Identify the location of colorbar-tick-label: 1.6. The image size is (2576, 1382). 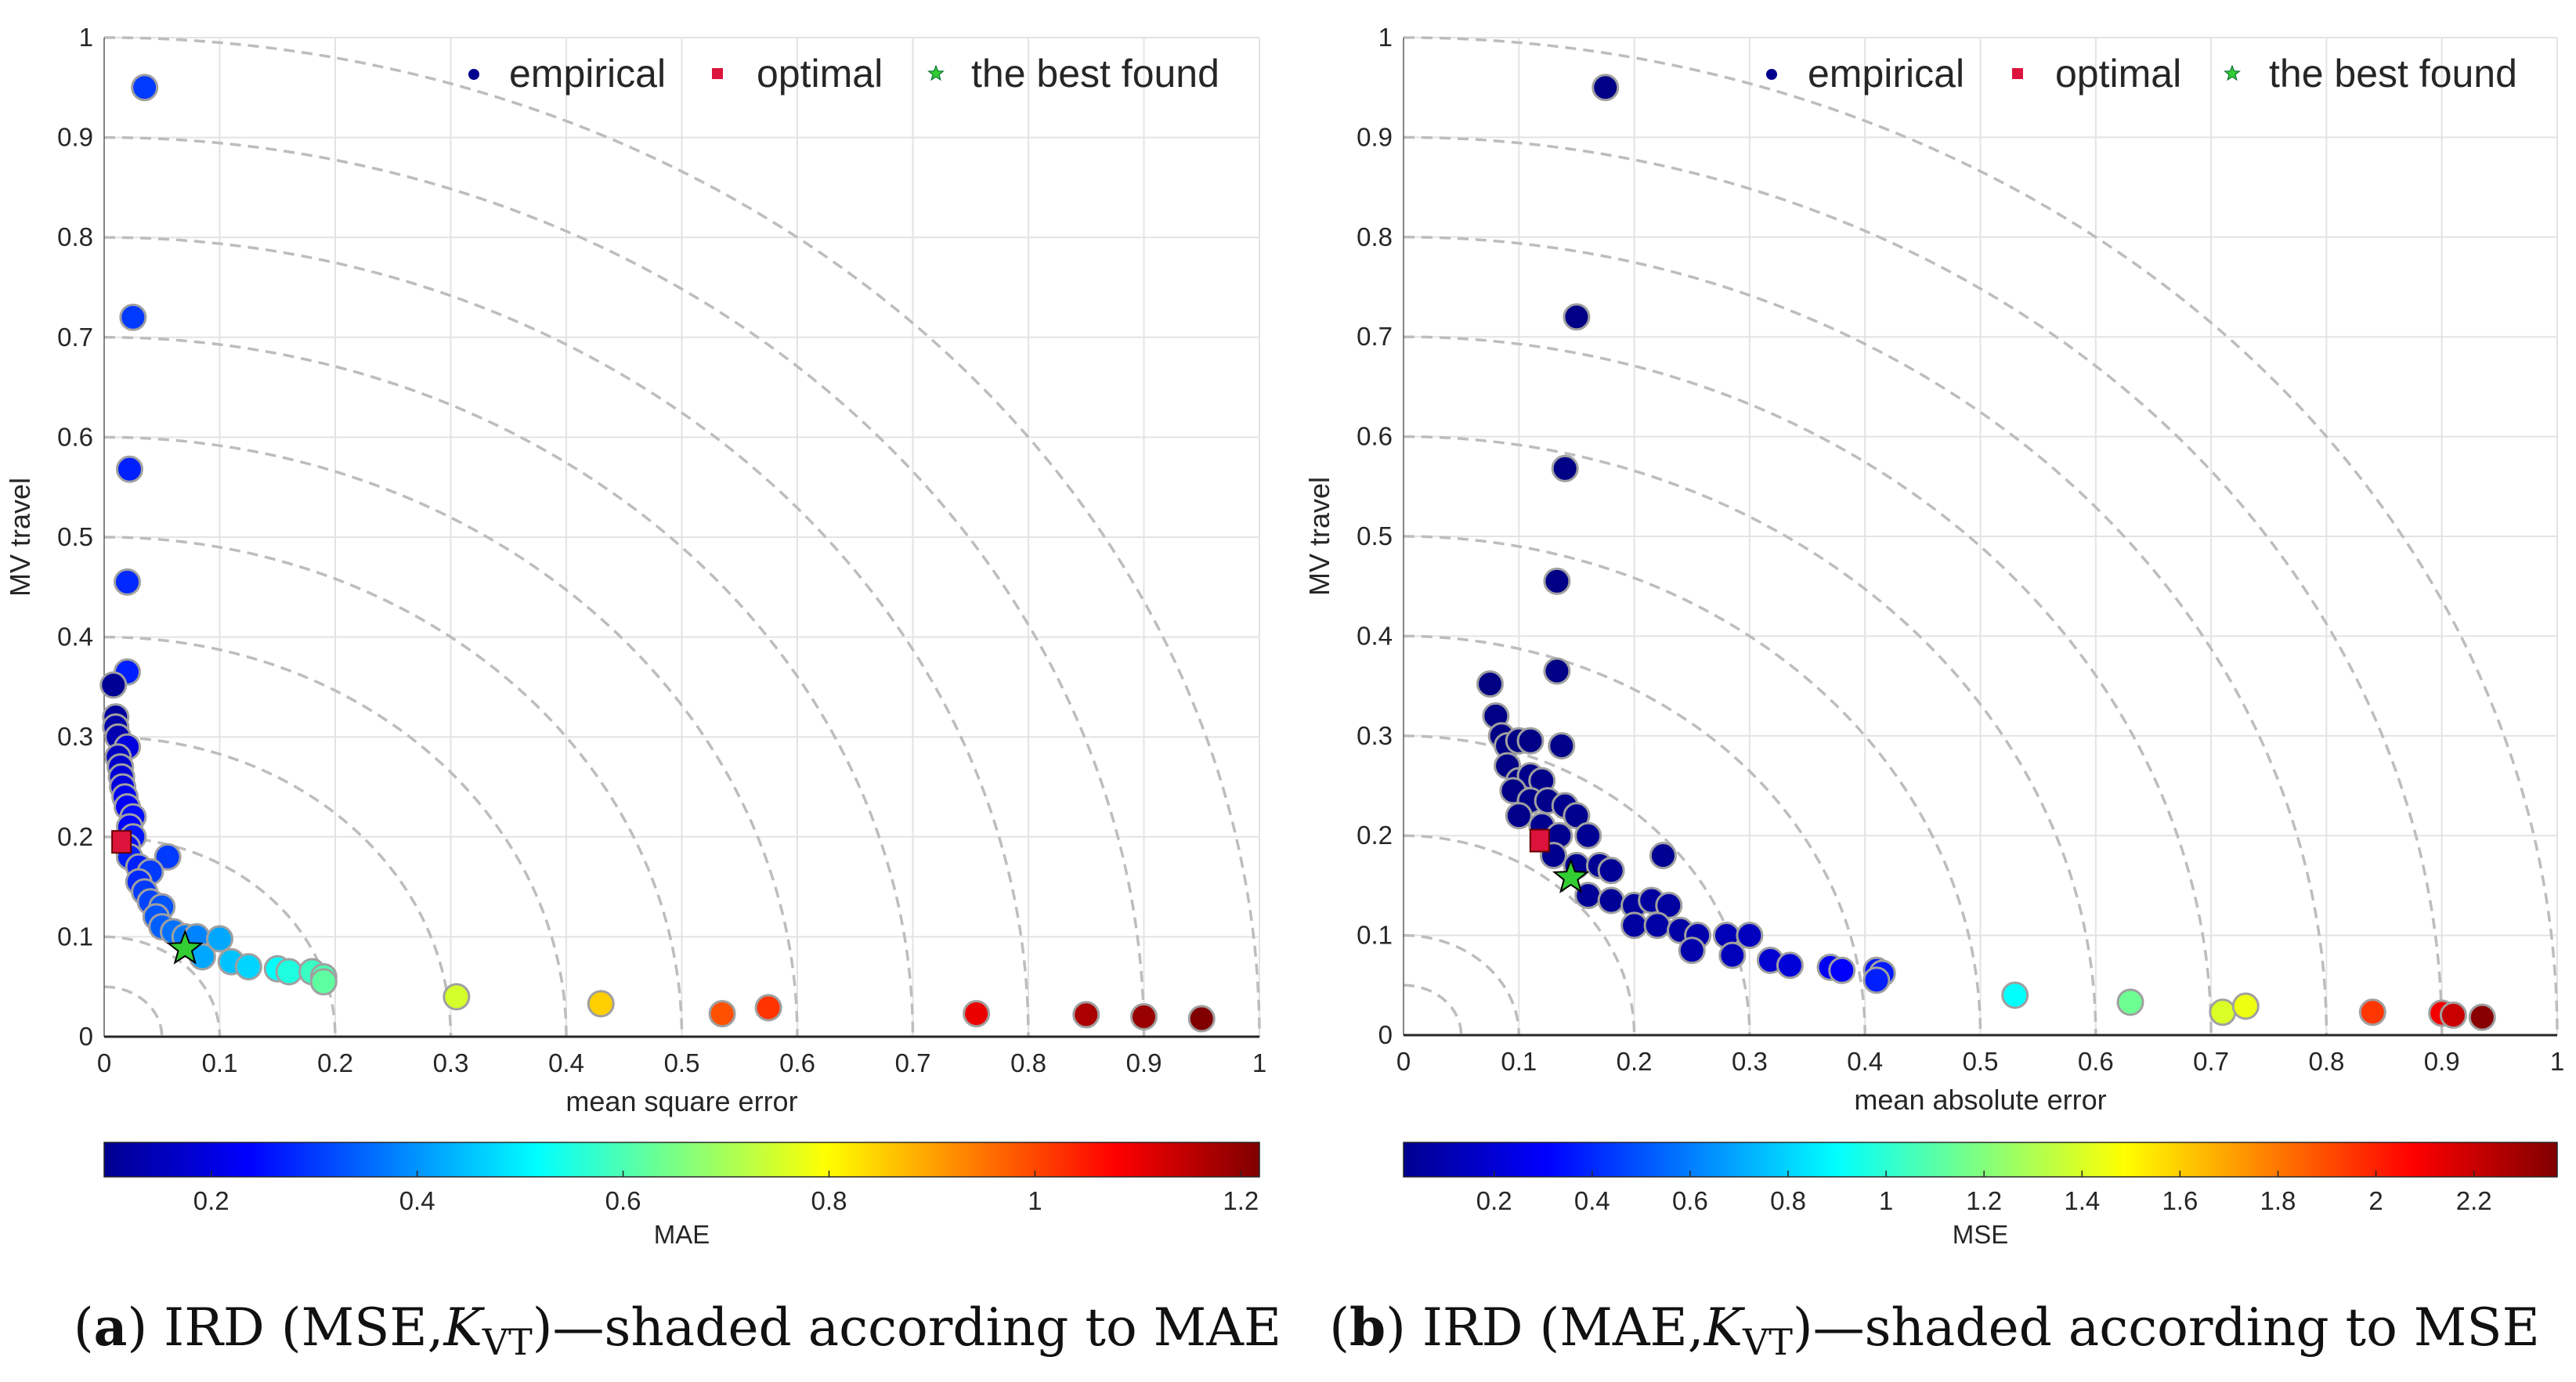
(2180, 1200).